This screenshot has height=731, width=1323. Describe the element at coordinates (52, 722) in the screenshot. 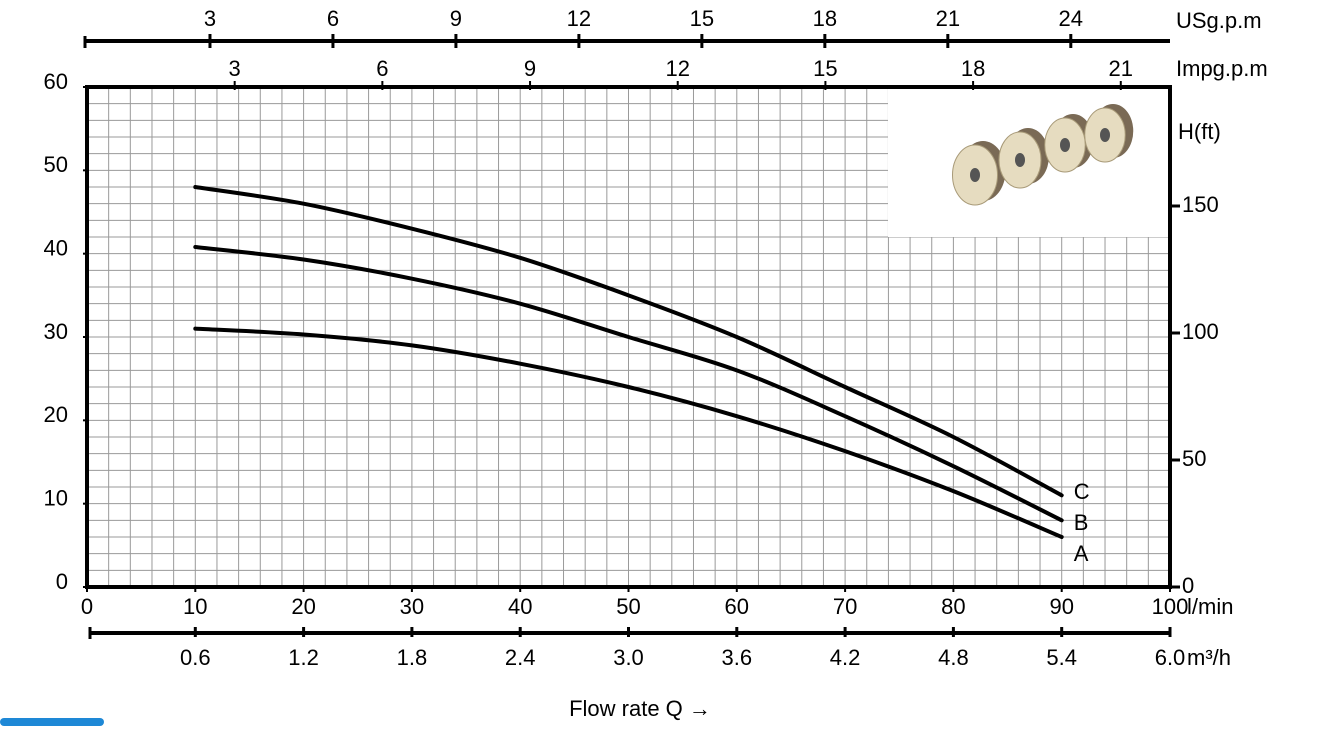

I see `ui-tab` at that location.